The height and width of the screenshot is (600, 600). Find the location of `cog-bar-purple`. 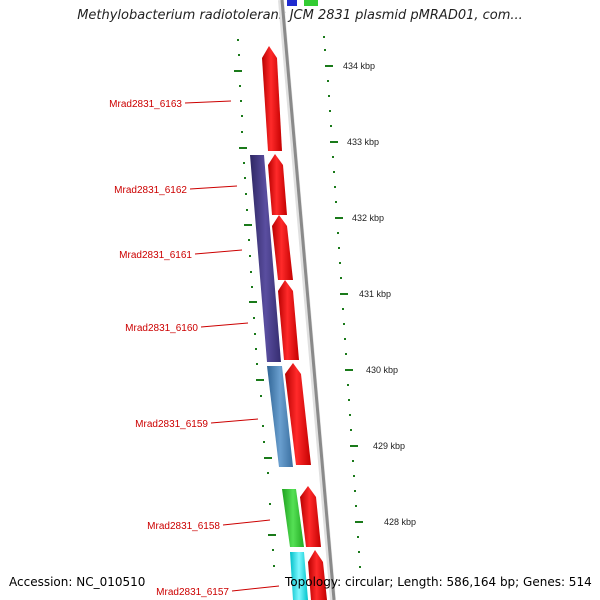

cog-bar-purple is located at coordinates (265, 258).